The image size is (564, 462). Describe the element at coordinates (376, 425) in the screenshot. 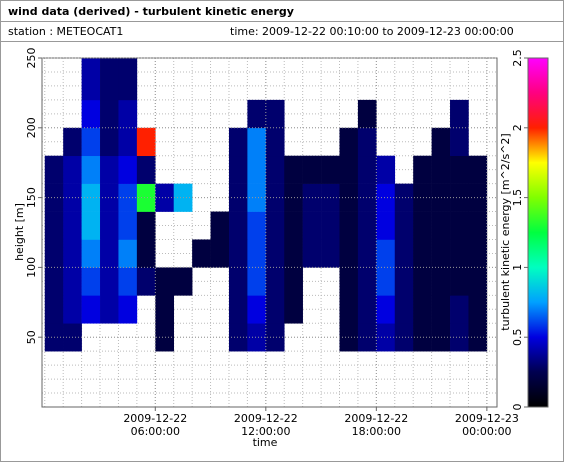

I see `x-tick-label: 2009-12-22 18:00:00` at that location.